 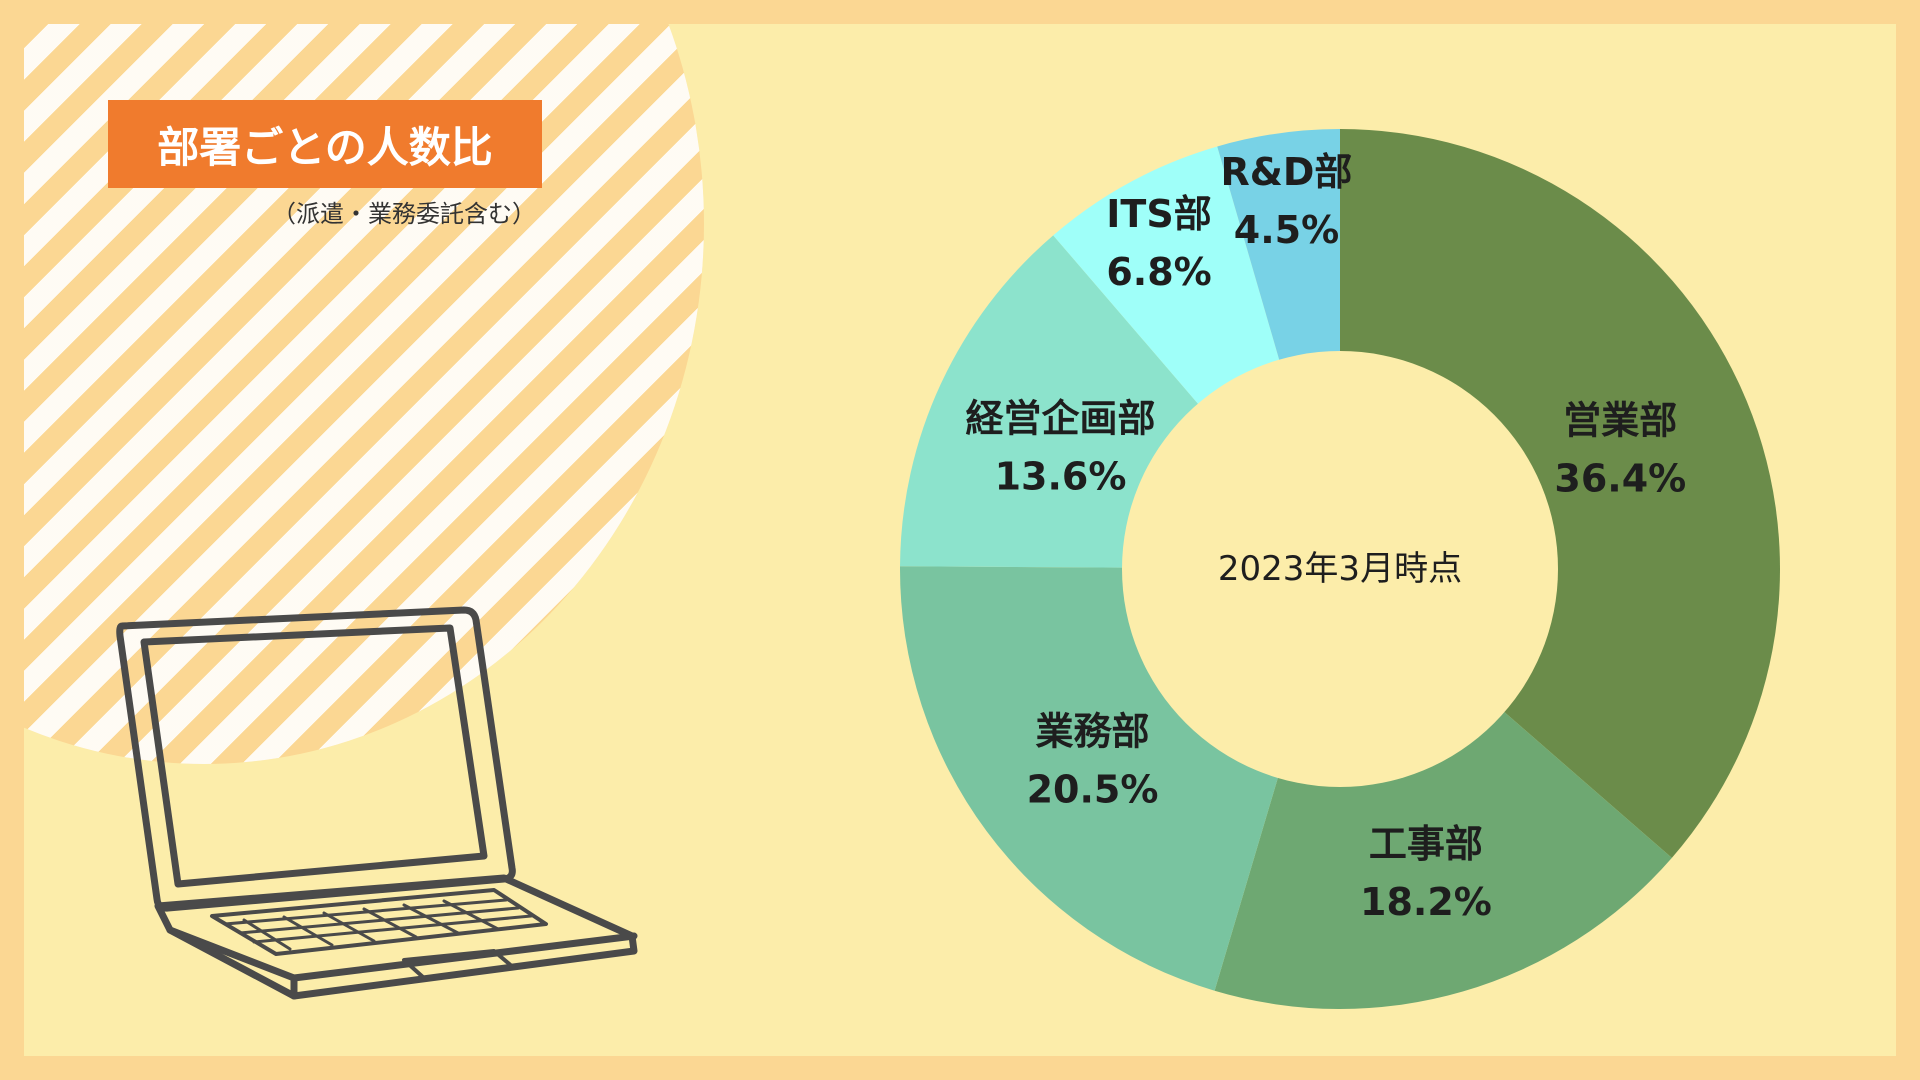 What do you see at coordinates (1093, 731) in the screenshot?
I see `slice-category-label: 業務部` at bounding box center [1093, 731].